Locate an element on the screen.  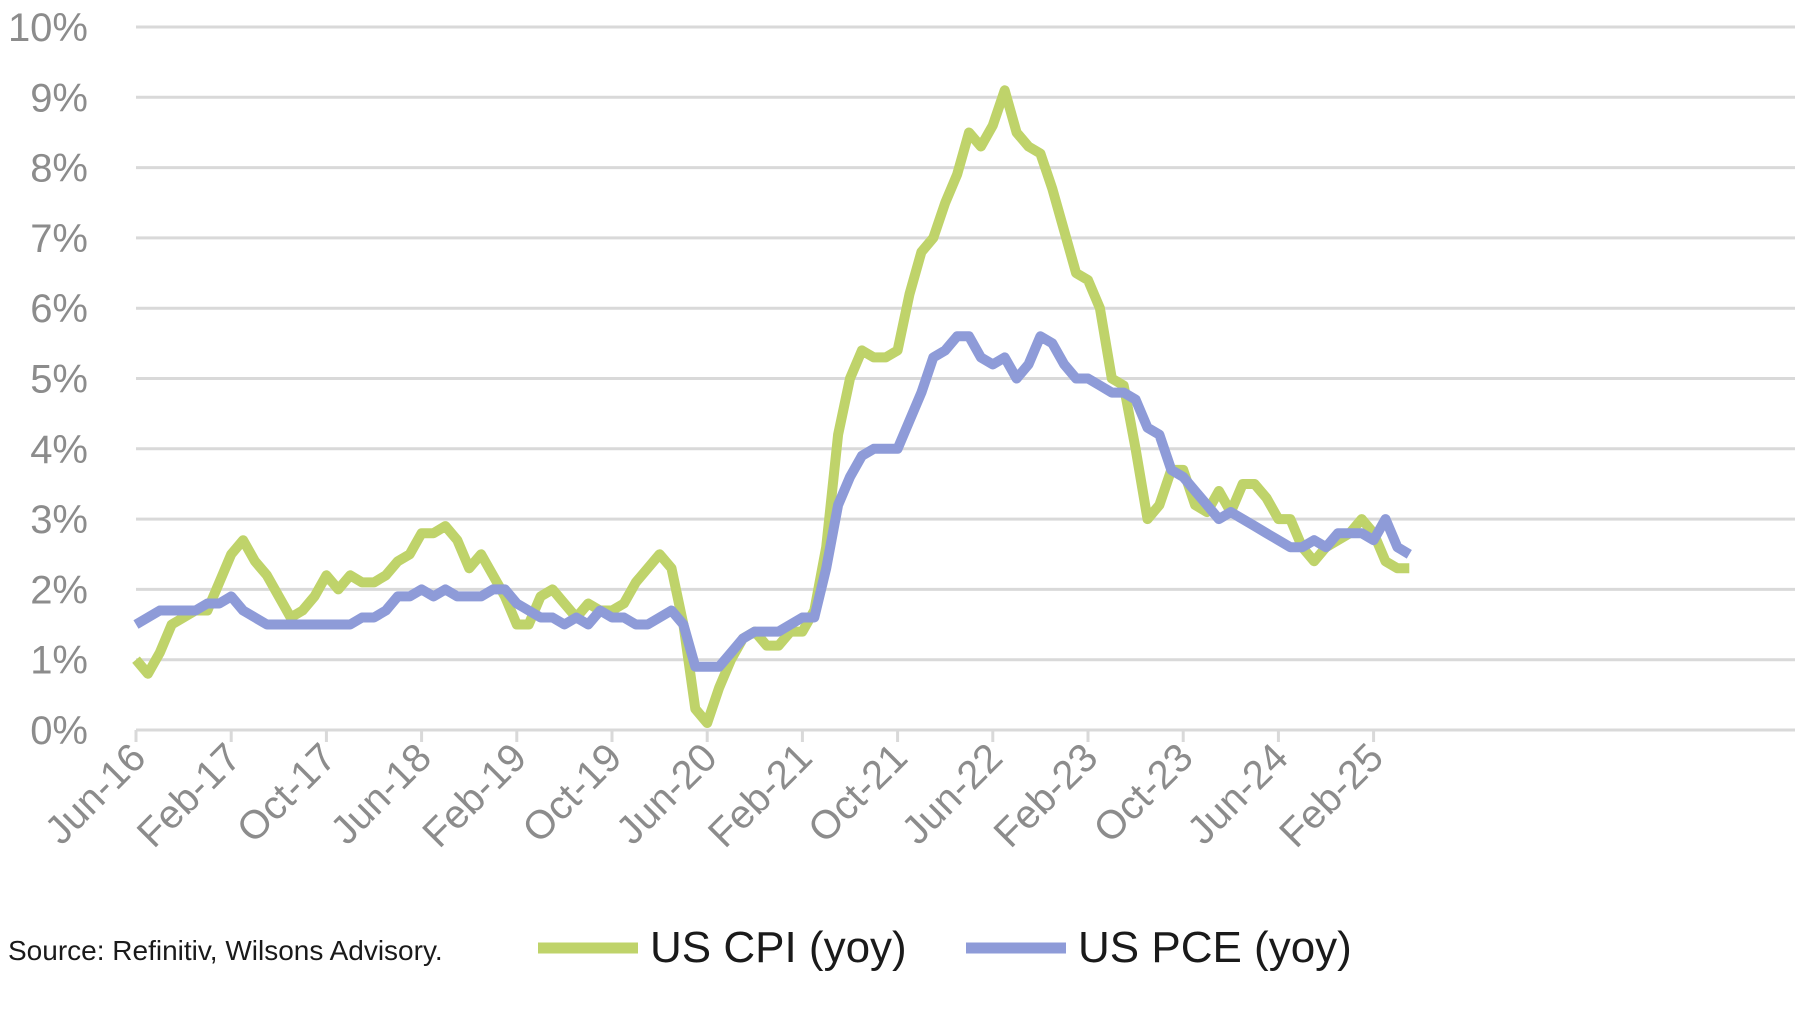
x-axis is located at coordinates (964, 735).